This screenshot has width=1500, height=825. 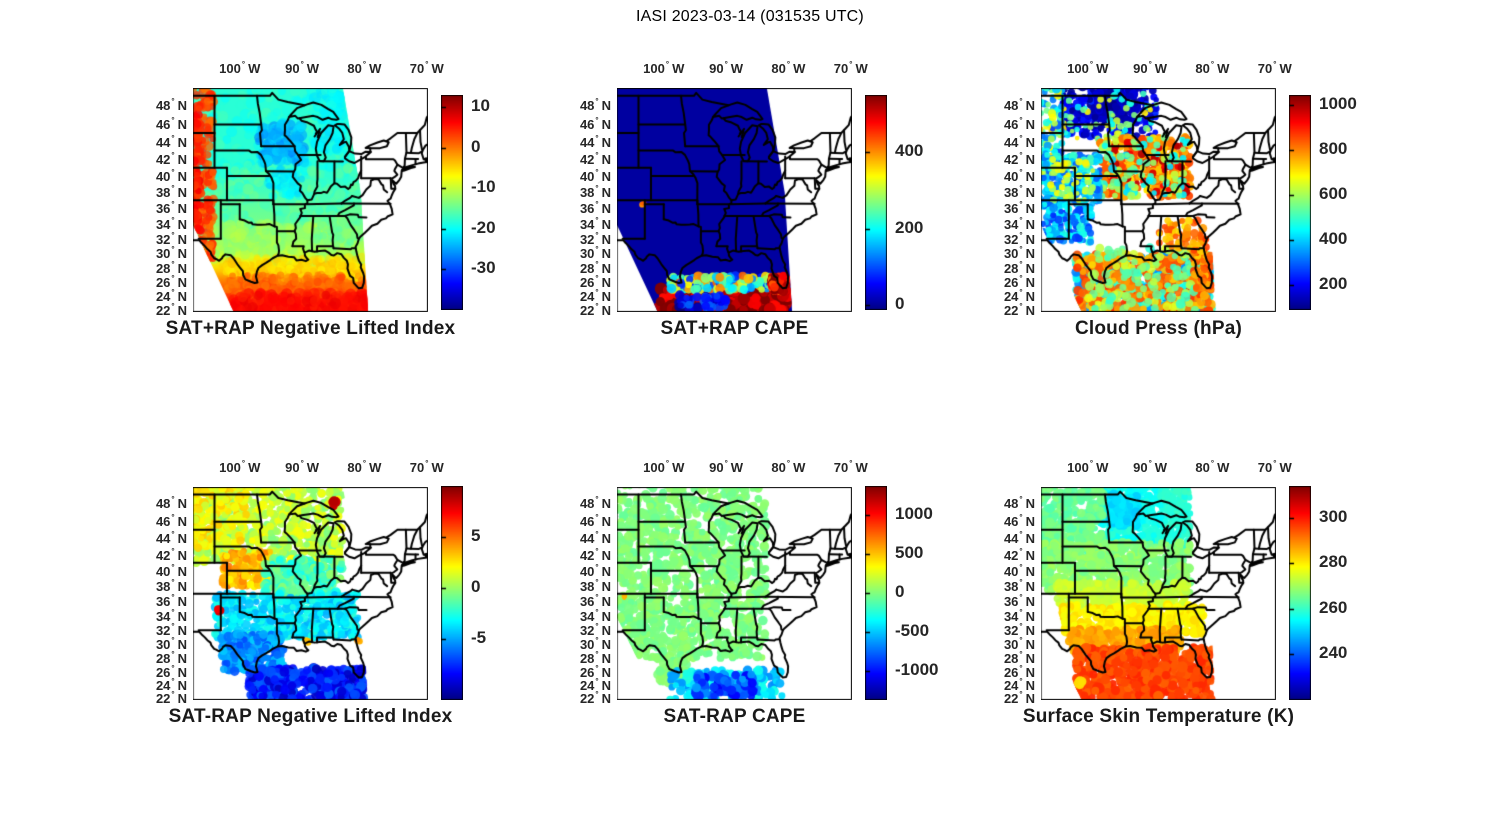 I want to click on lat-tick-label: 26° N, so click(x=1012, y=282).